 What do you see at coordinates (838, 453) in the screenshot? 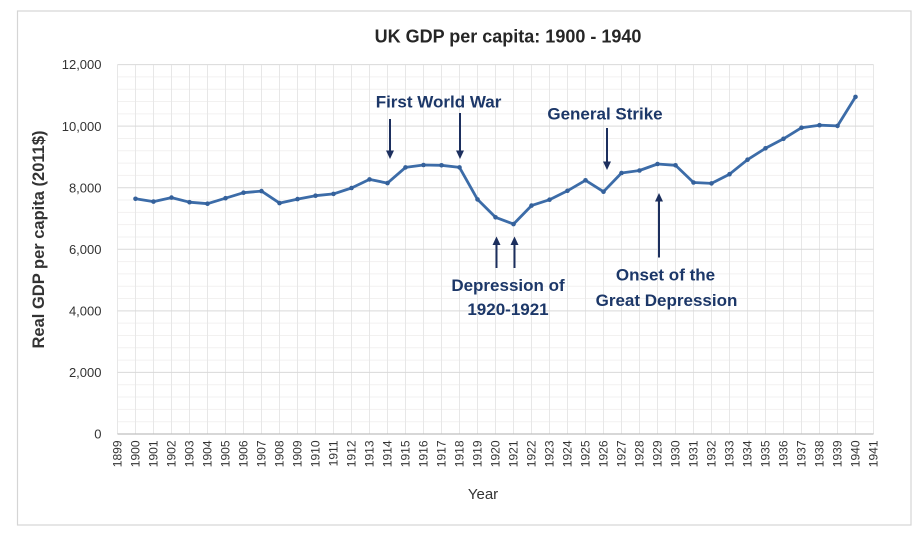
I see `svg-text: 1939` at bounding box center [838, 453].